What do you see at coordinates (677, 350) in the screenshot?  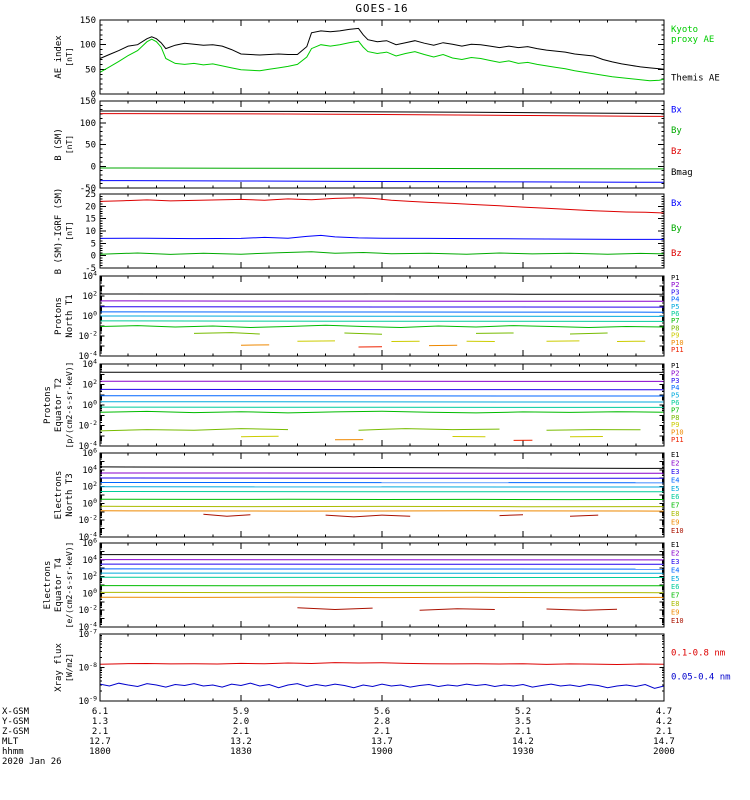 I see `legend-label: P11` at bounding box center [677, 350].